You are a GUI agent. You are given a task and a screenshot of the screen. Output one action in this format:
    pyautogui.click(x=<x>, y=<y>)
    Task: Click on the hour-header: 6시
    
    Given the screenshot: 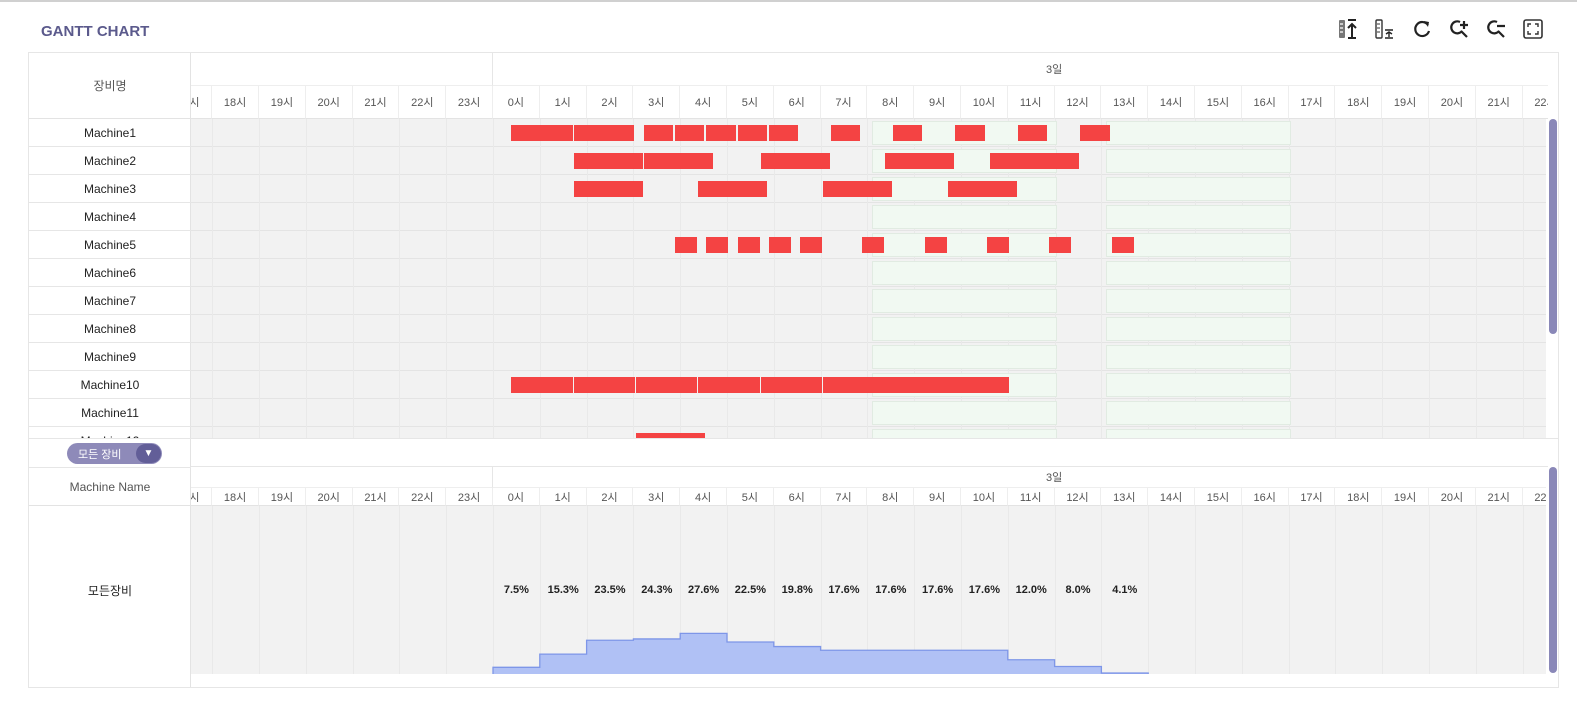 What is the action you would take?
    pyautogui.click(x=797, y=497)
    